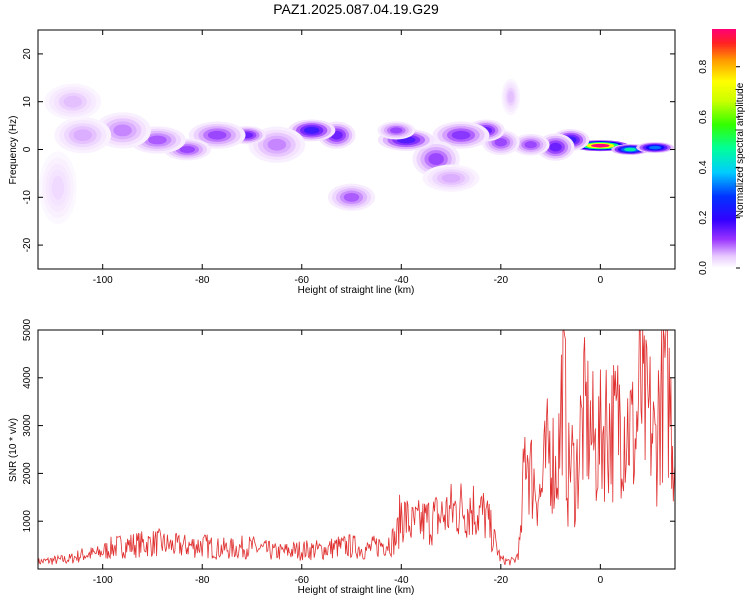  What do you see at coordinates (103, 580) in the screenshot?
I see `snr-x-tick-label: -100` at bounding box center [103, 580].